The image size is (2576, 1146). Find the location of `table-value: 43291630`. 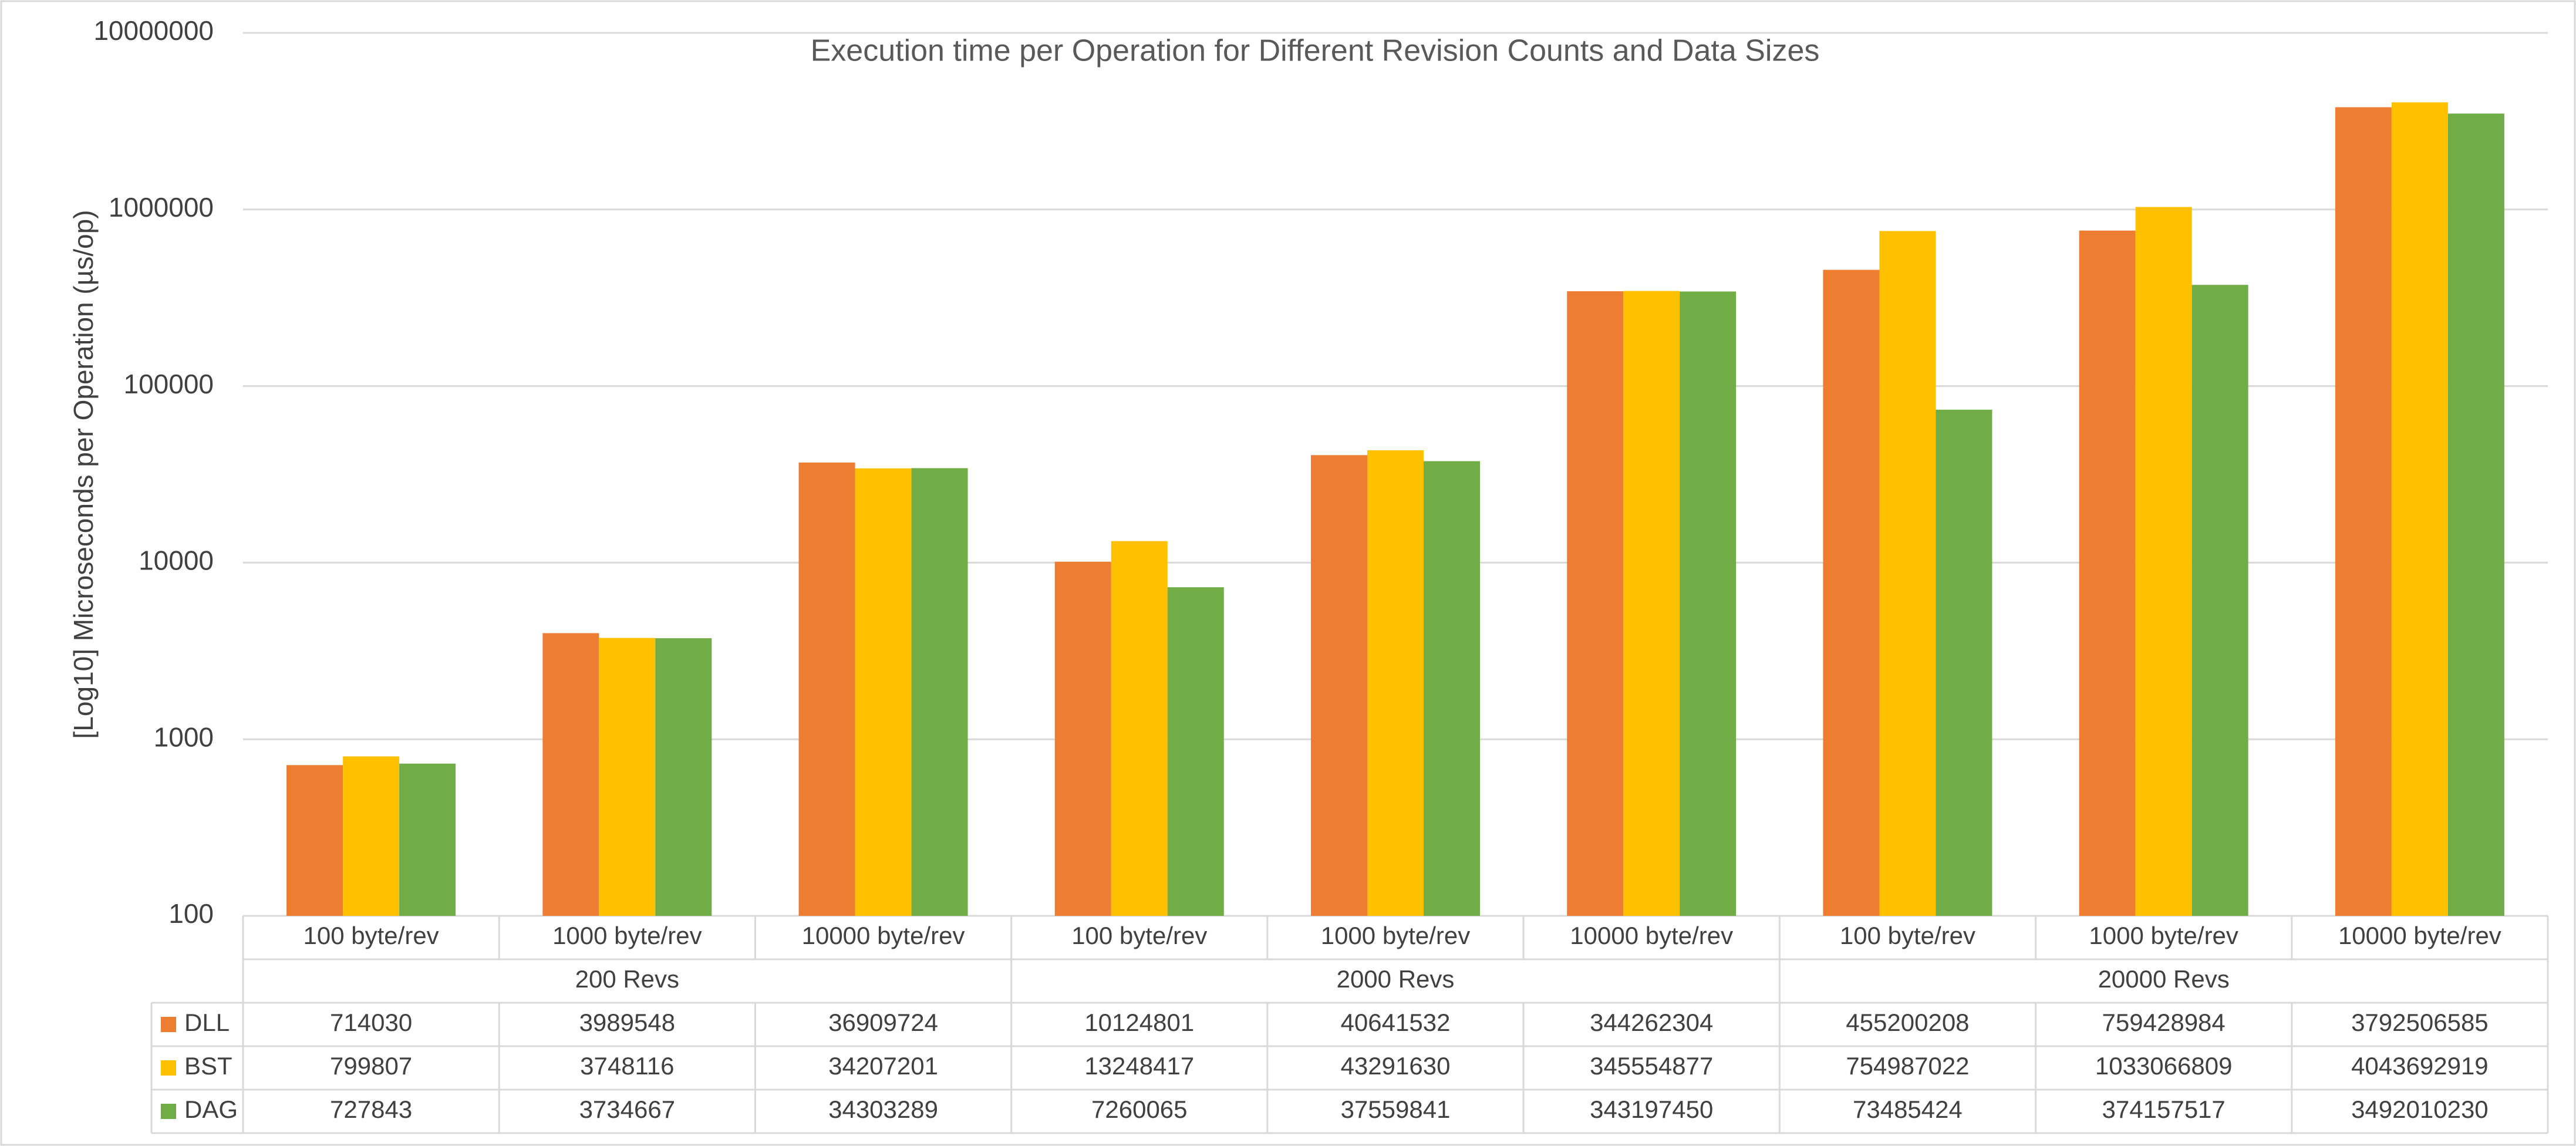

table-value: 43291630 is located at coordinates (1396, 1066).